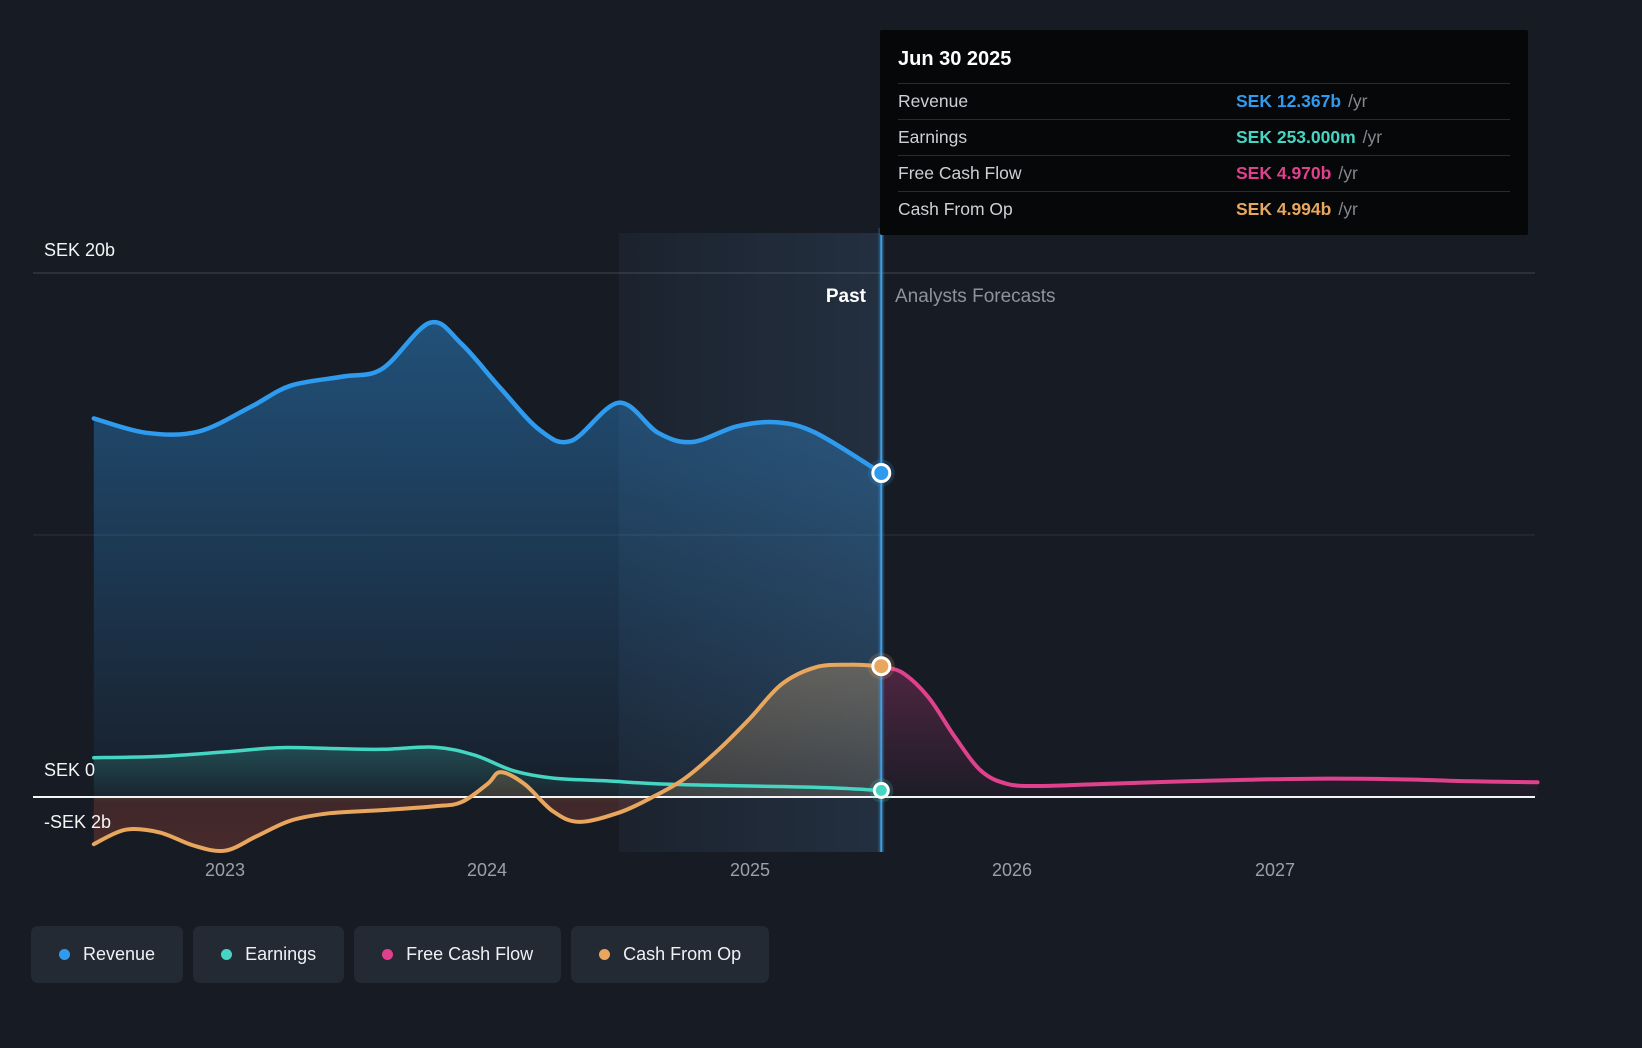 The image size is (1642, 1048). What do you see at coordinates (750, 870) in the screenshot?
I see `x-tick-2025: 2025` at bounding box center [750, 870].